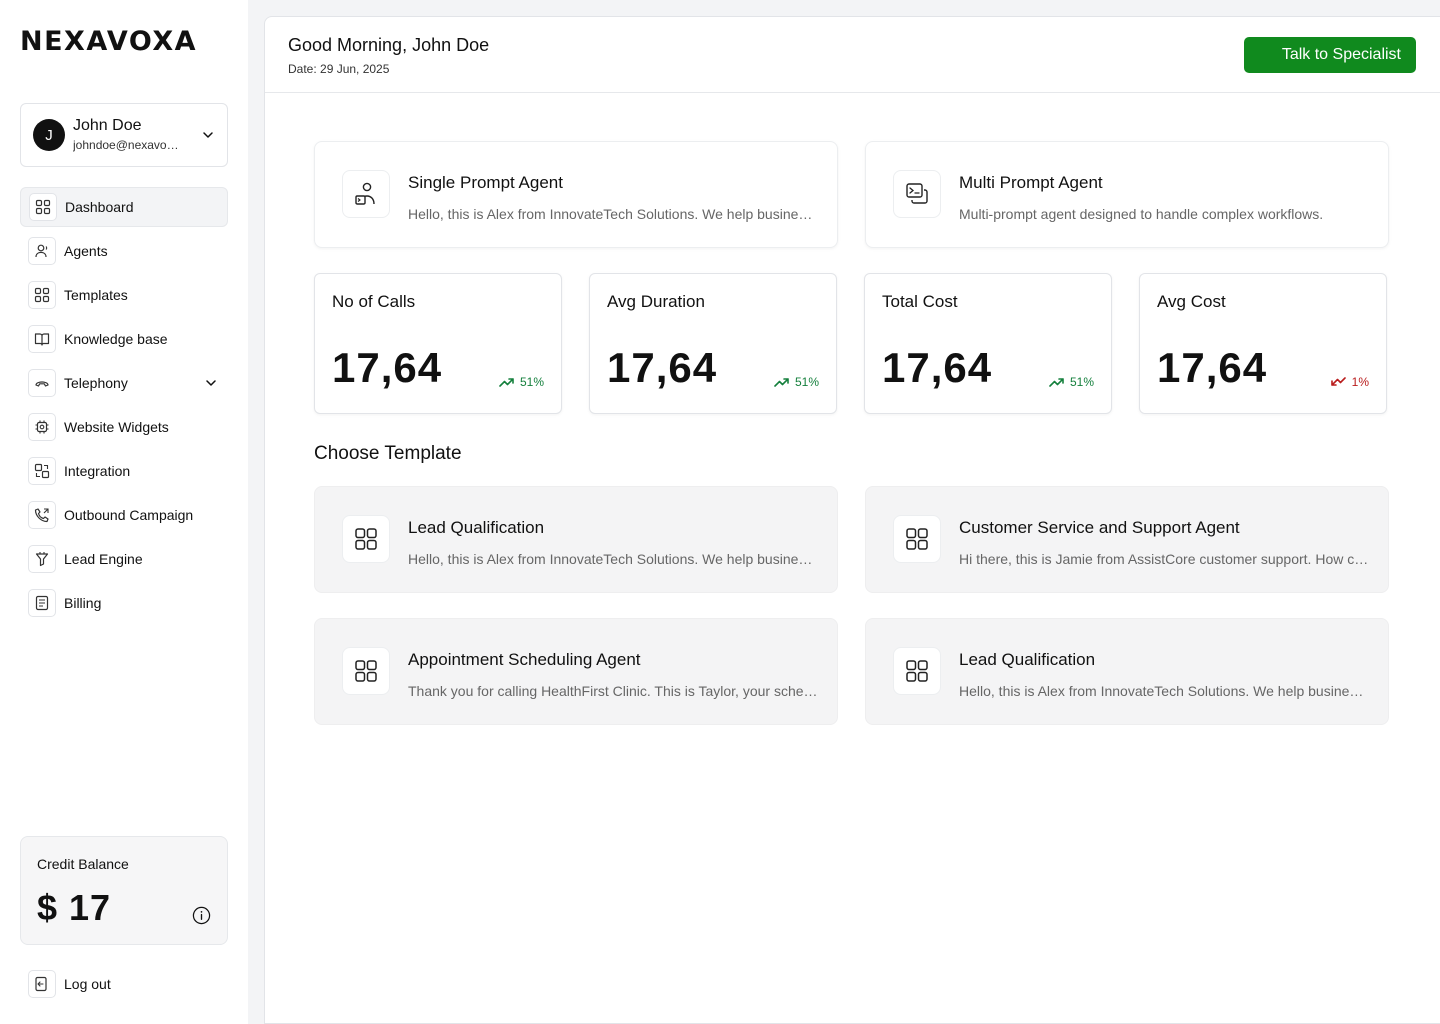  What do you see at coordinates (116, 339) in the screenshot?
I see `sidebar-item-label: Knowledge base` at bounding box center [116, 339].